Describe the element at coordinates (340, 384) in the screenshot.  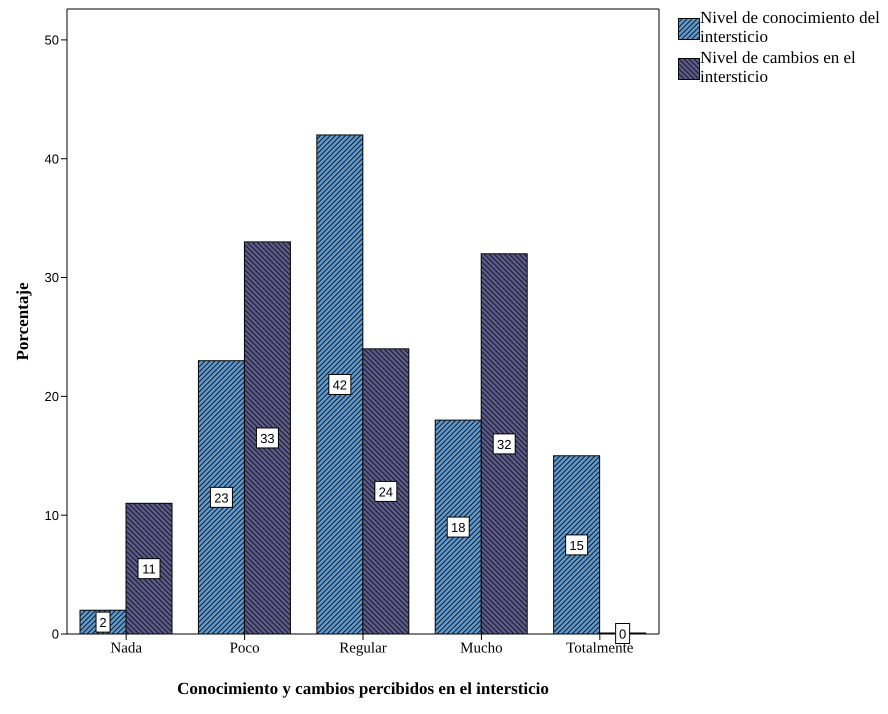
I see `data-label: 42` at that location.